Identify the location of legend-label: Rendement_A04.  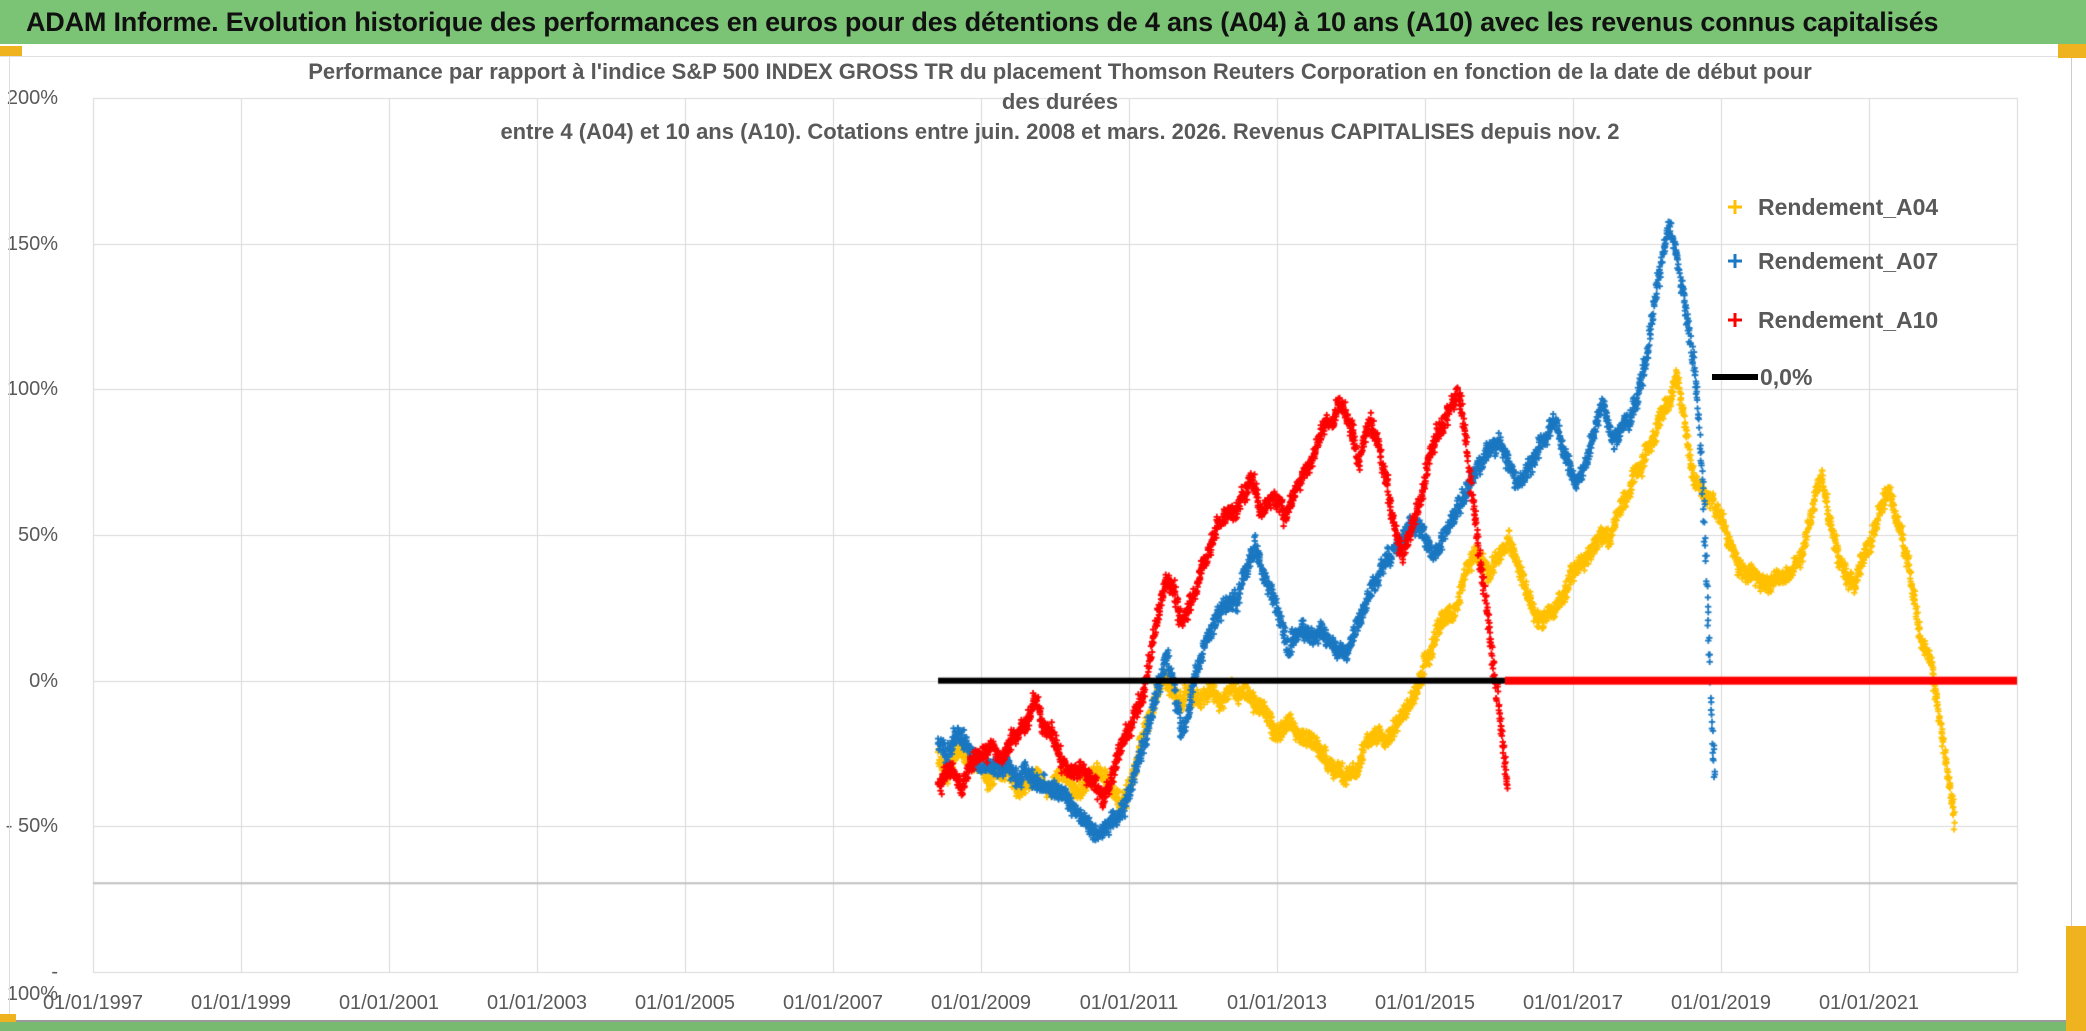
(1848, 206).